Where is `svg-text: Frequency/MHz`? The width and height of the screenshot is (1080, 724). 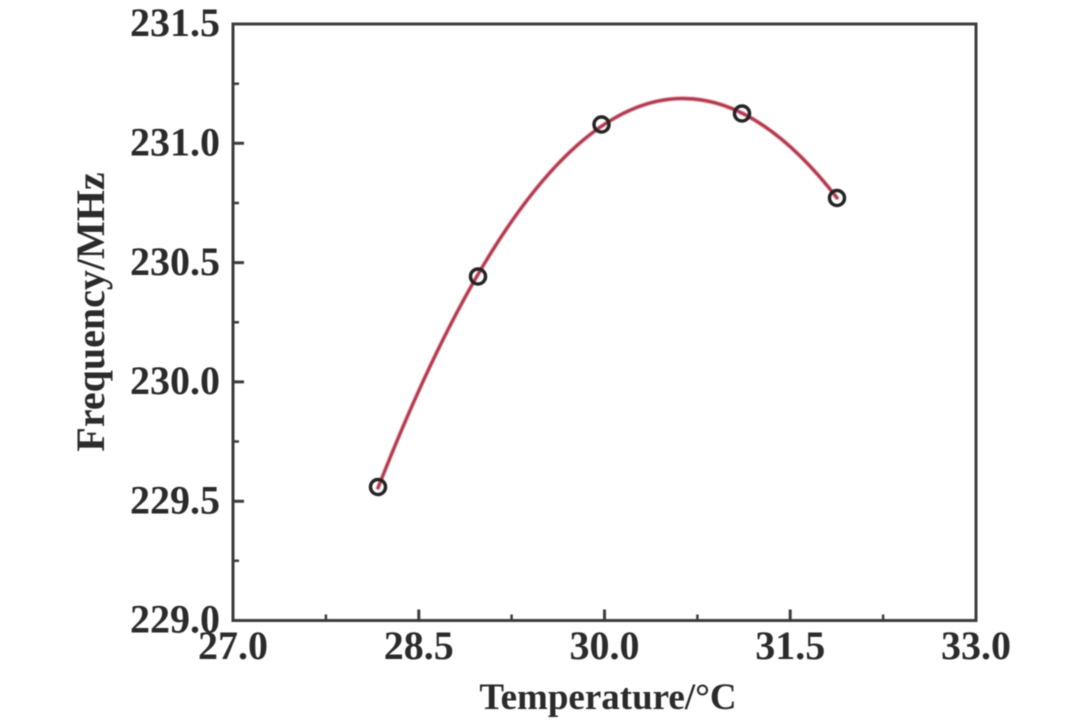 svg-text: Frequency/MHz is located at coordinates (90, 311).